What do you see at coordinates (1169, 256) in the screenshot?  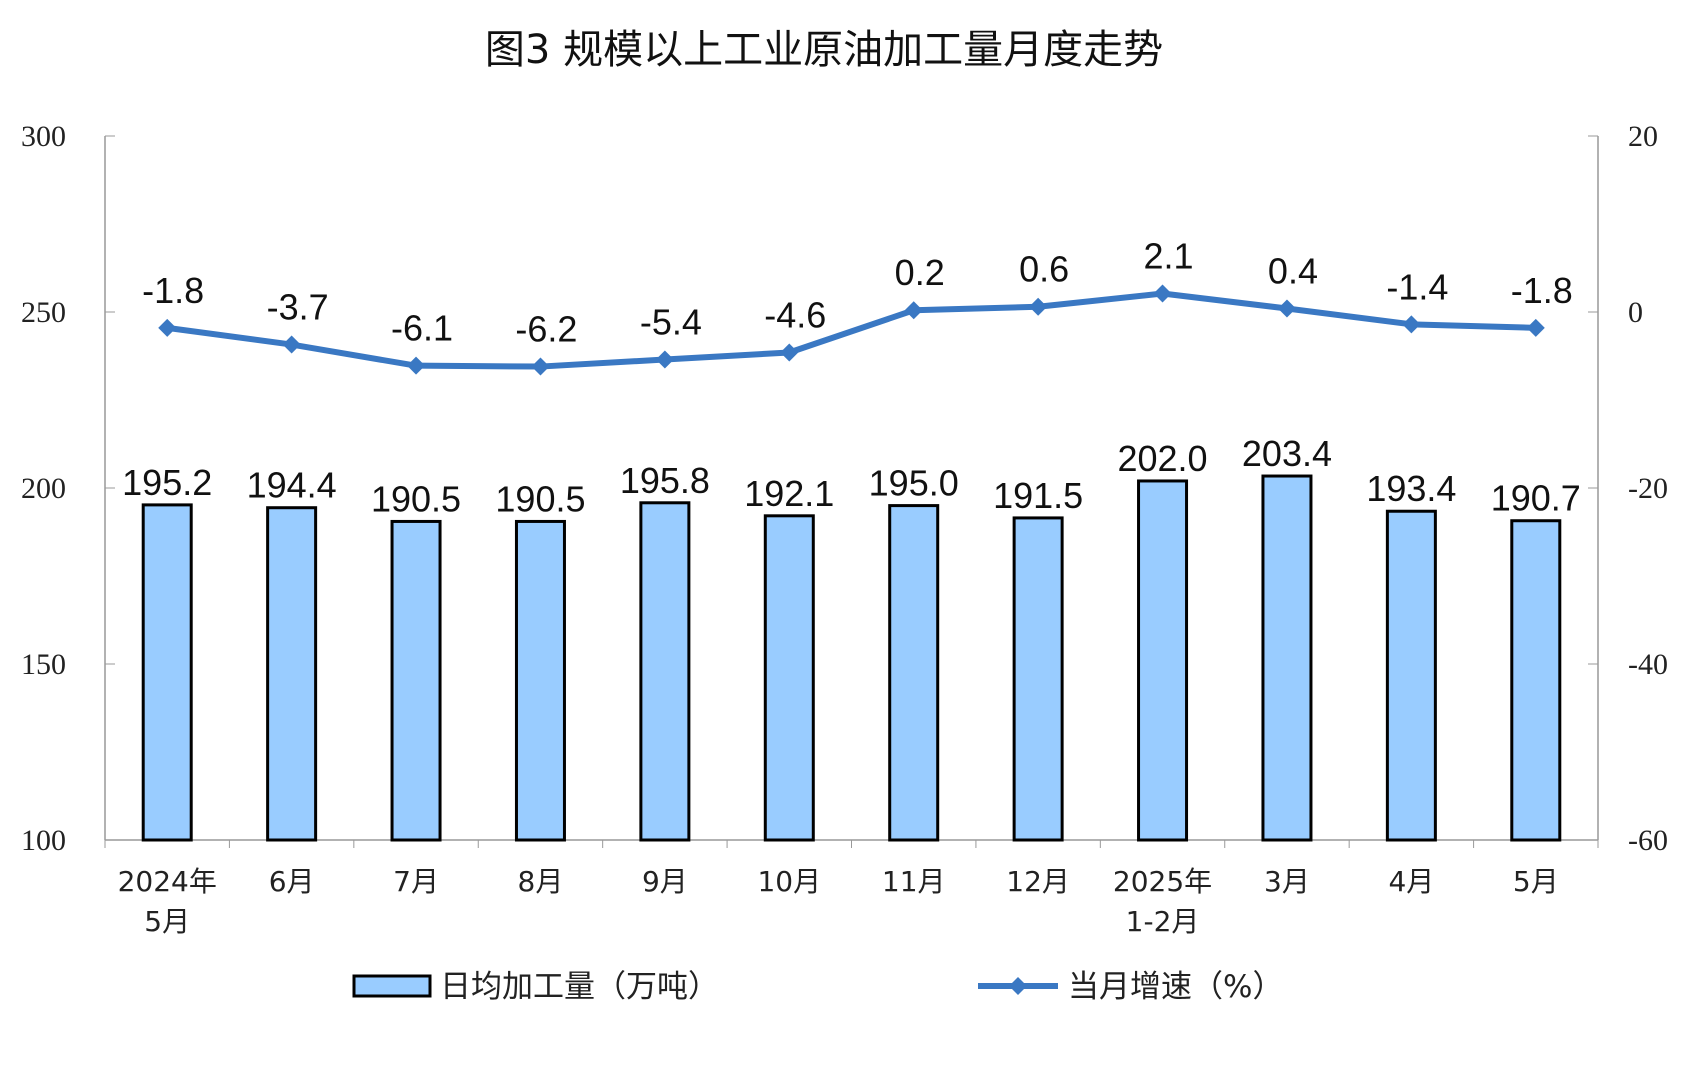 I see `line-data-label: 2.1` at bounding box center [1169, 256].